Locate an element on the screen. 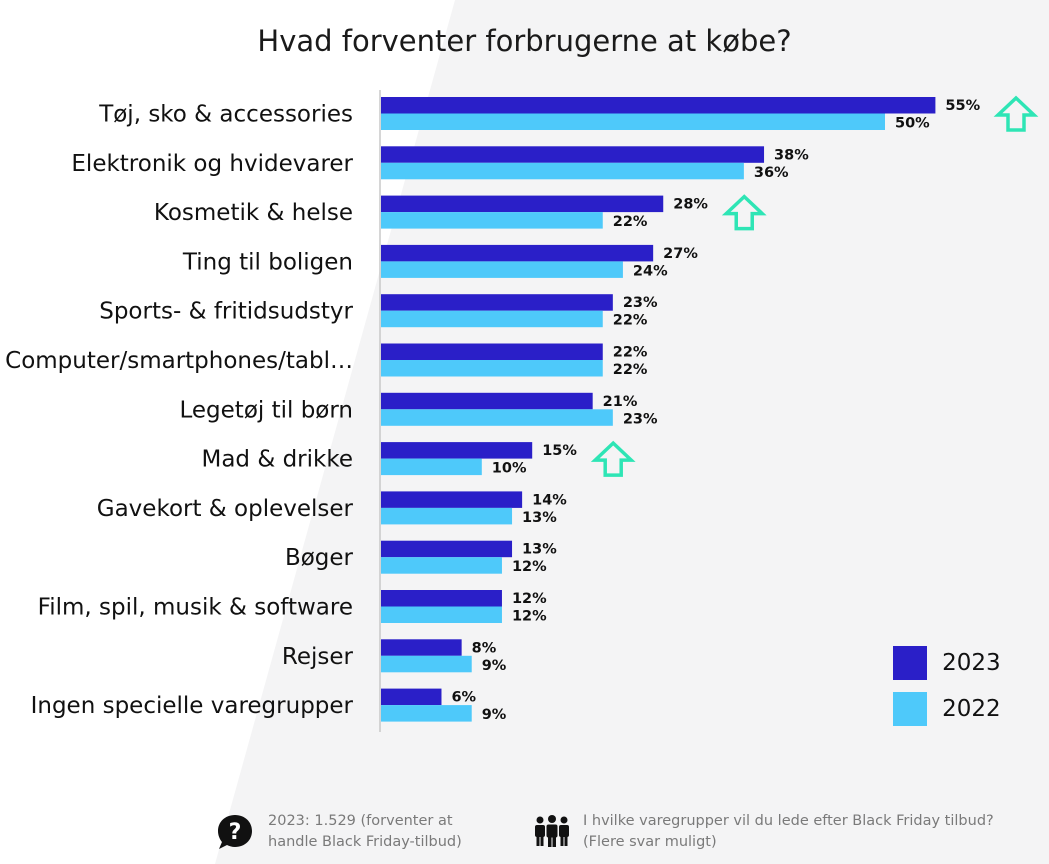 The width and height of the screenshot is (1049, 864). question-bubble-icon: ? is located at coordinates (235, 832).